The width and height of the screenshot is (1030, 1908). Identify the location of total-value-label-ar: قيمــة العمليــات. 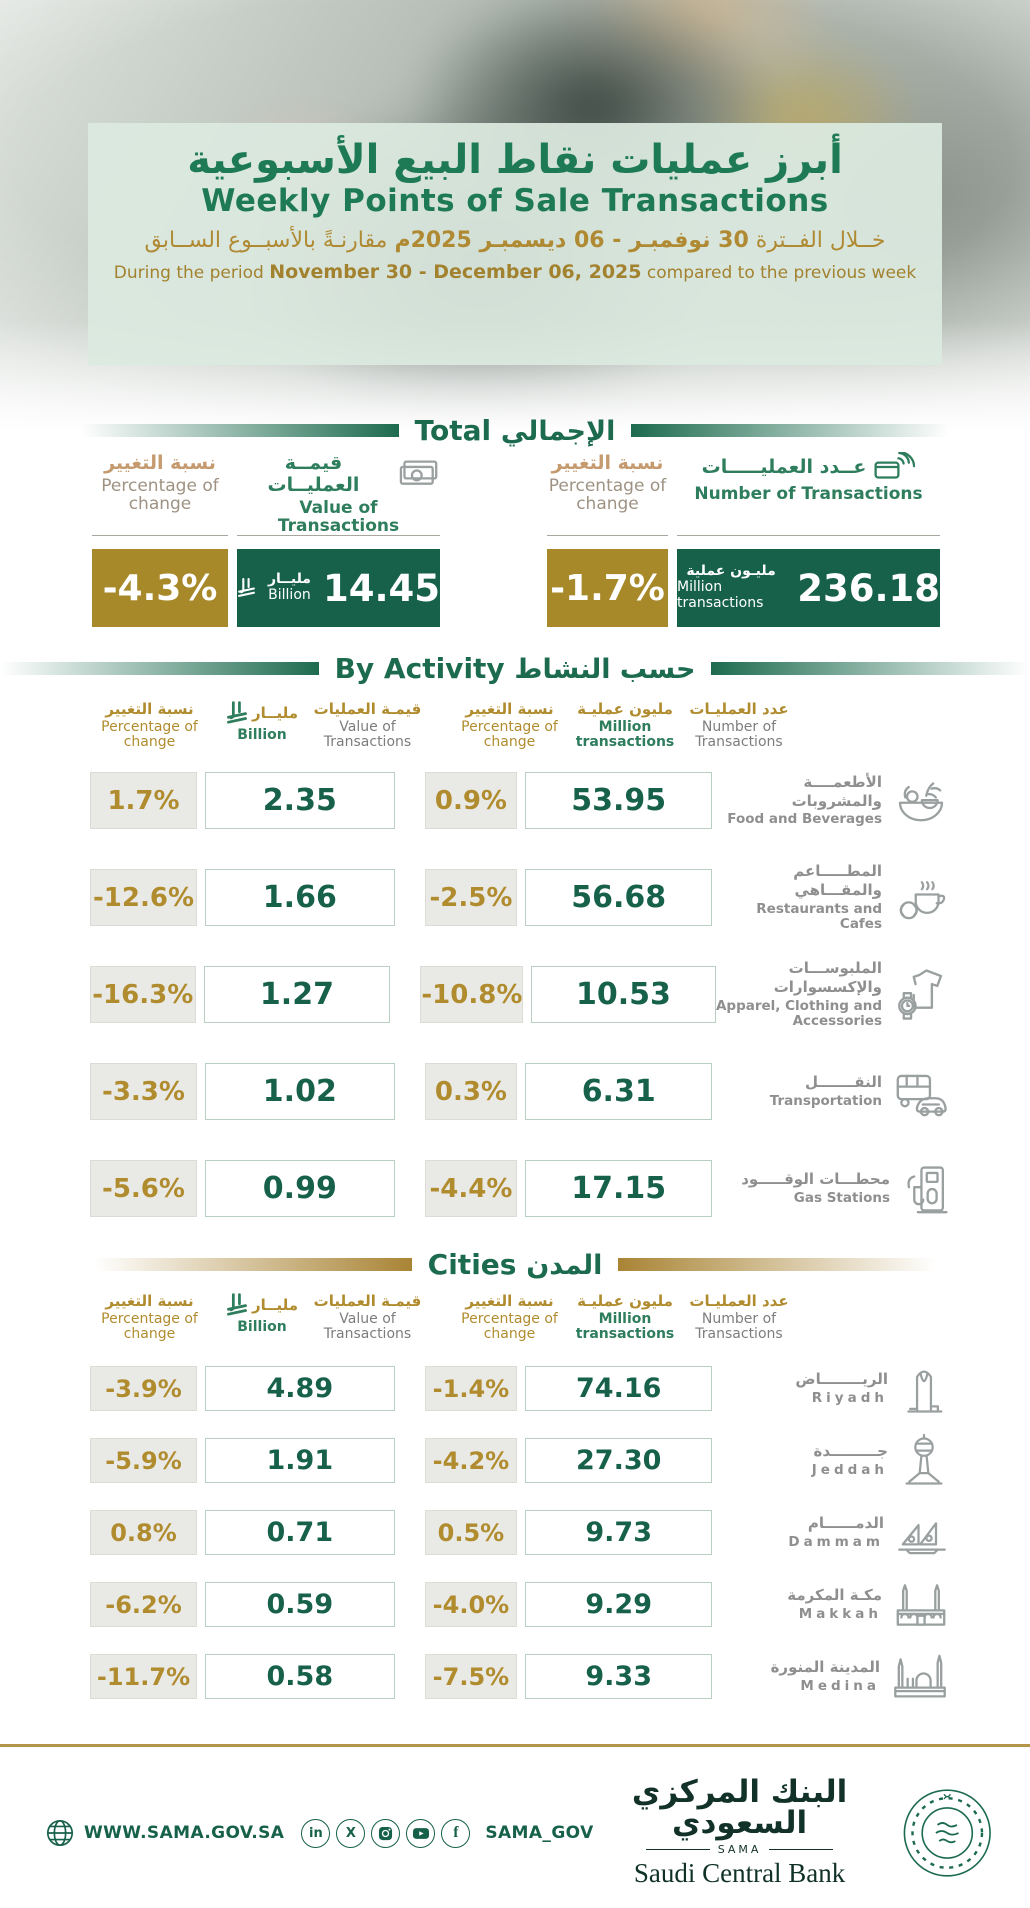
(313, 474).